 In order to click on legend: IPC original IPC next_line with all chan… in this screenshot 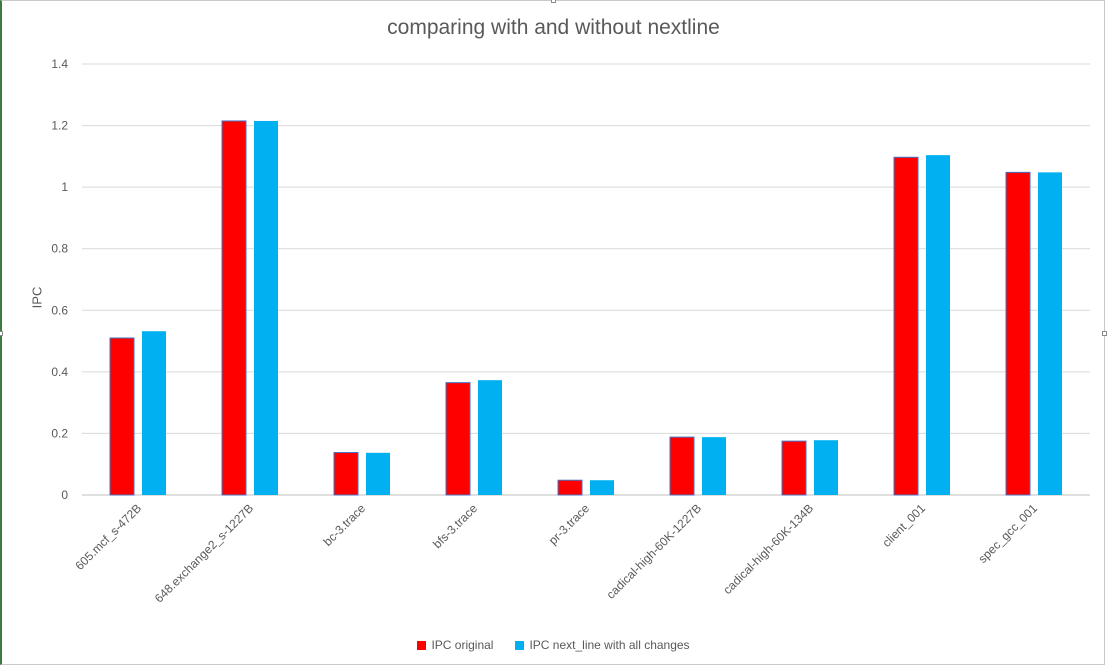, I will do `click(553, 645)`.